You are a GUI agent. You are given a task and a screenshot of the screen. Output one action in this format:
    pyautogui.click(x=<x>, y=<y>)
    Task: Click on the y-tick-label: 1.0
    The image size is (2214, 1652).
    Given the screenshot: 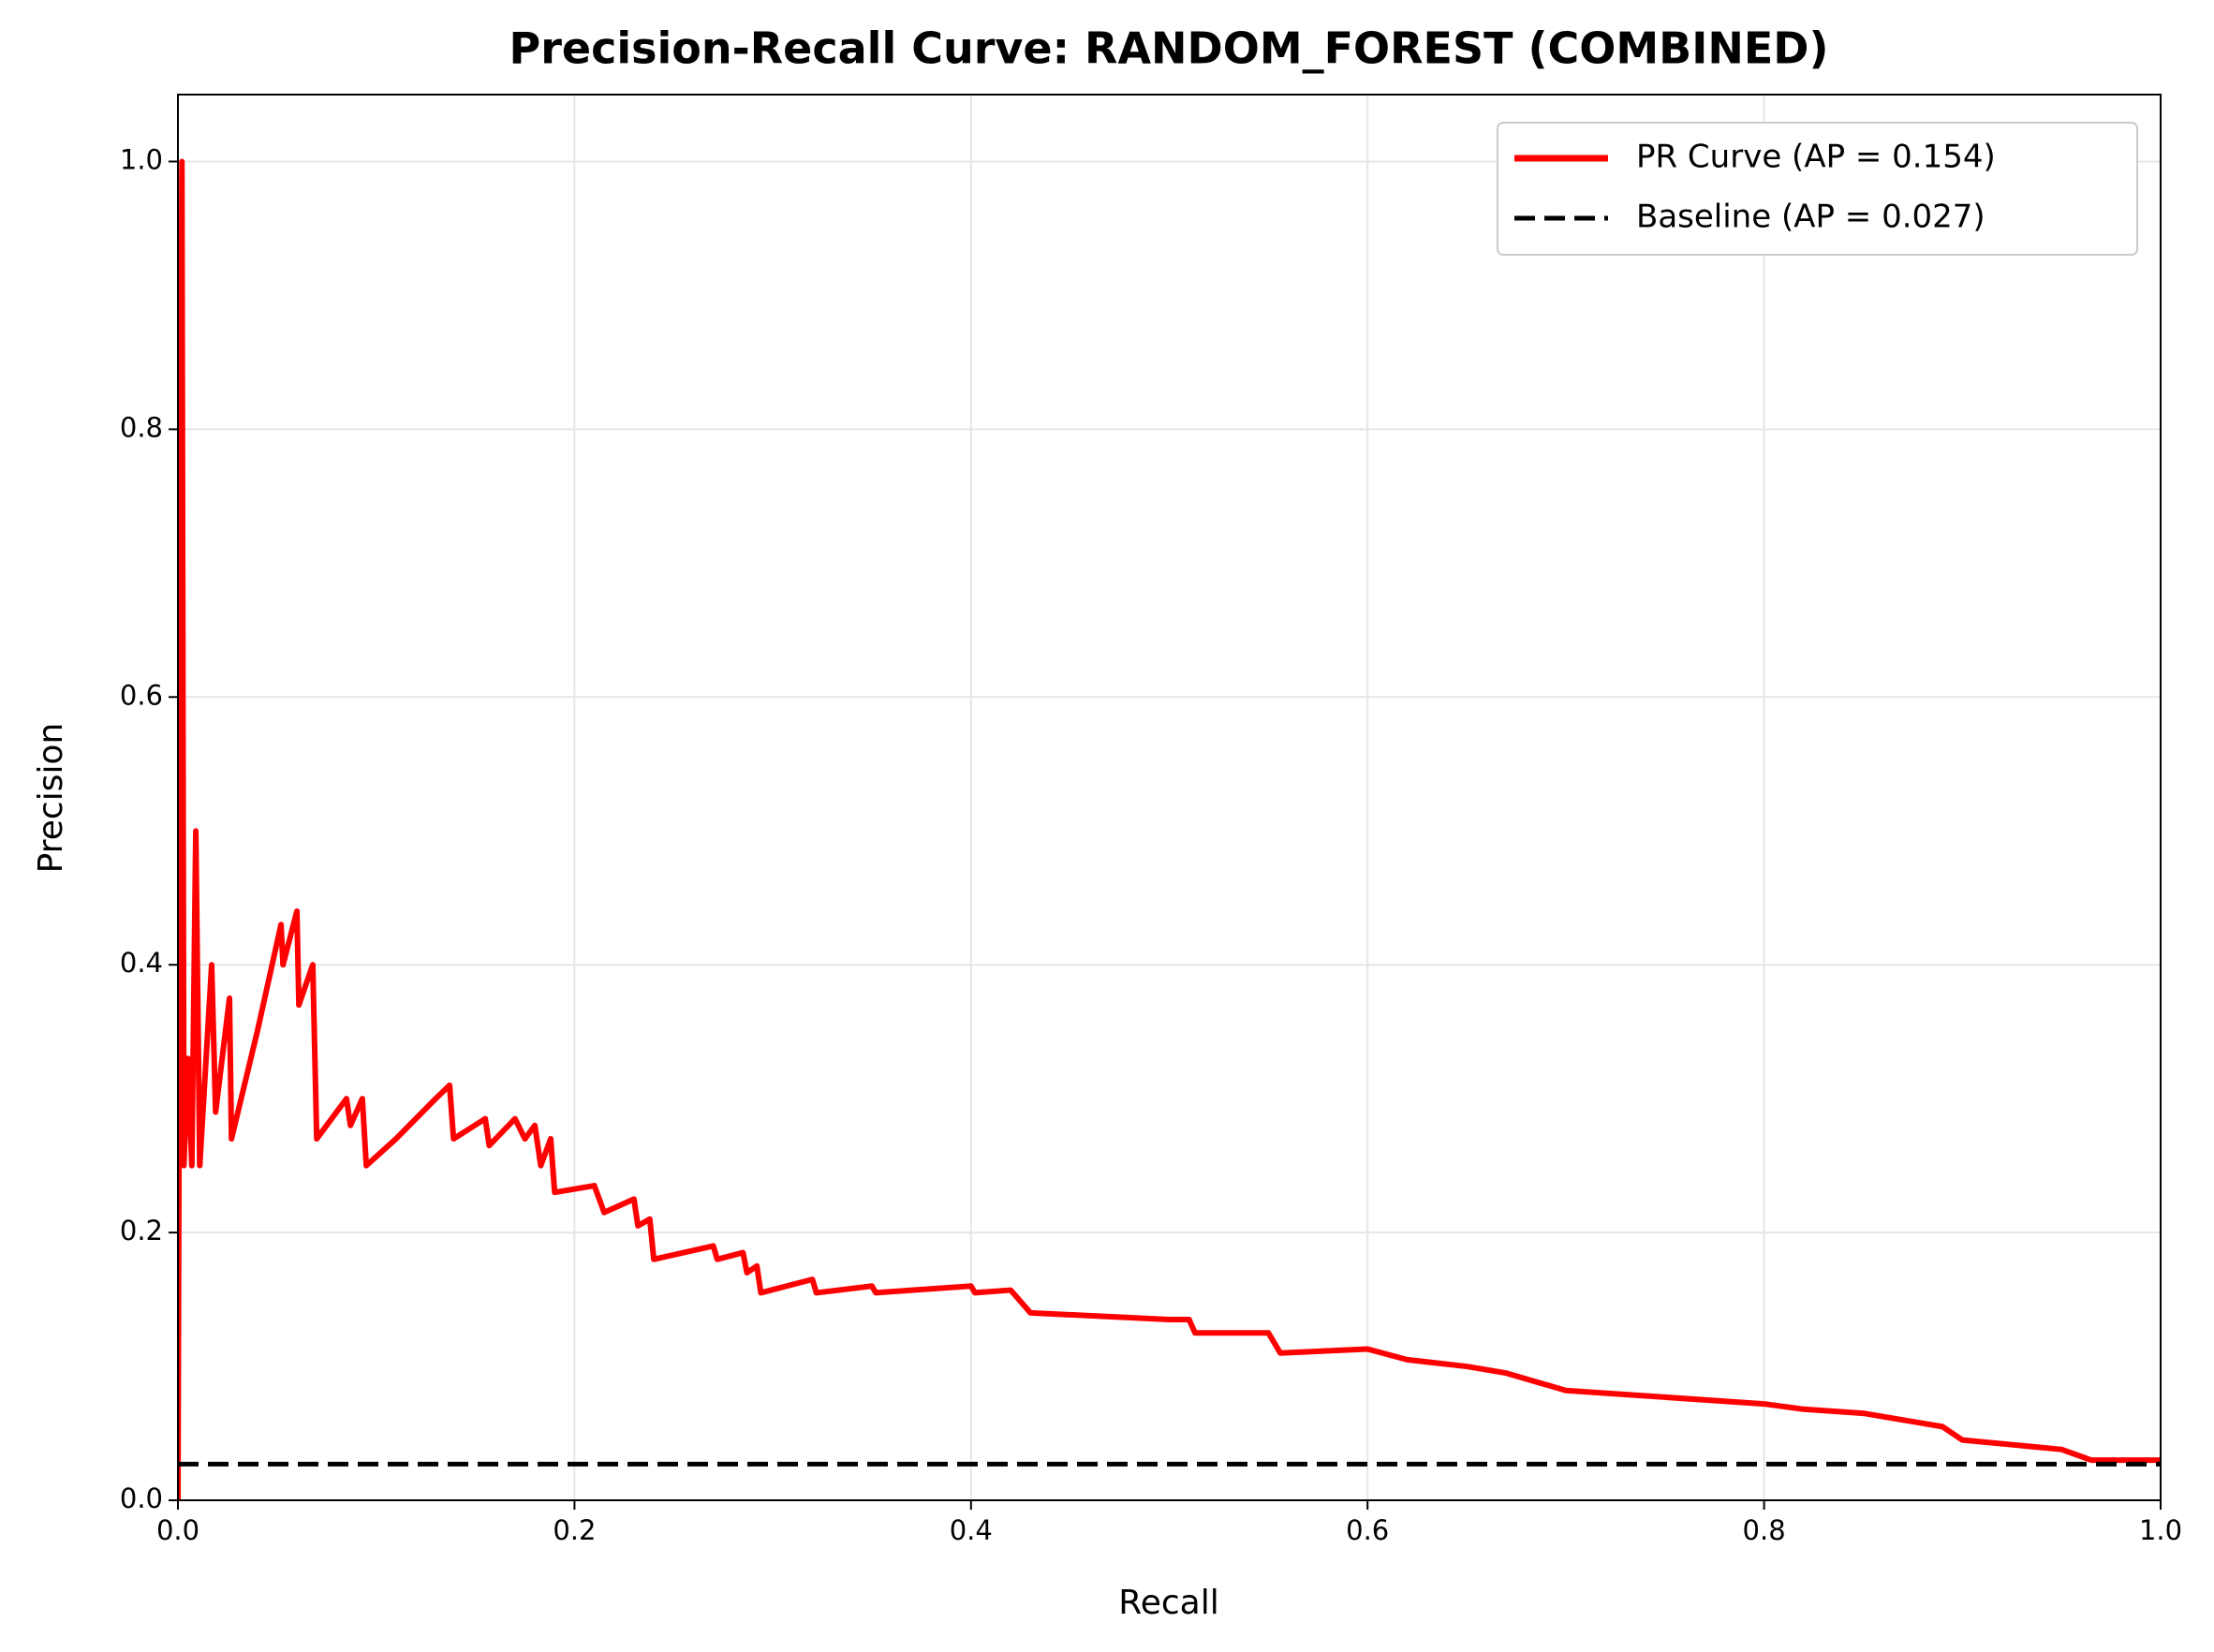 What is the action you would take?
    pyautogui.click(x=141, y=159)
    